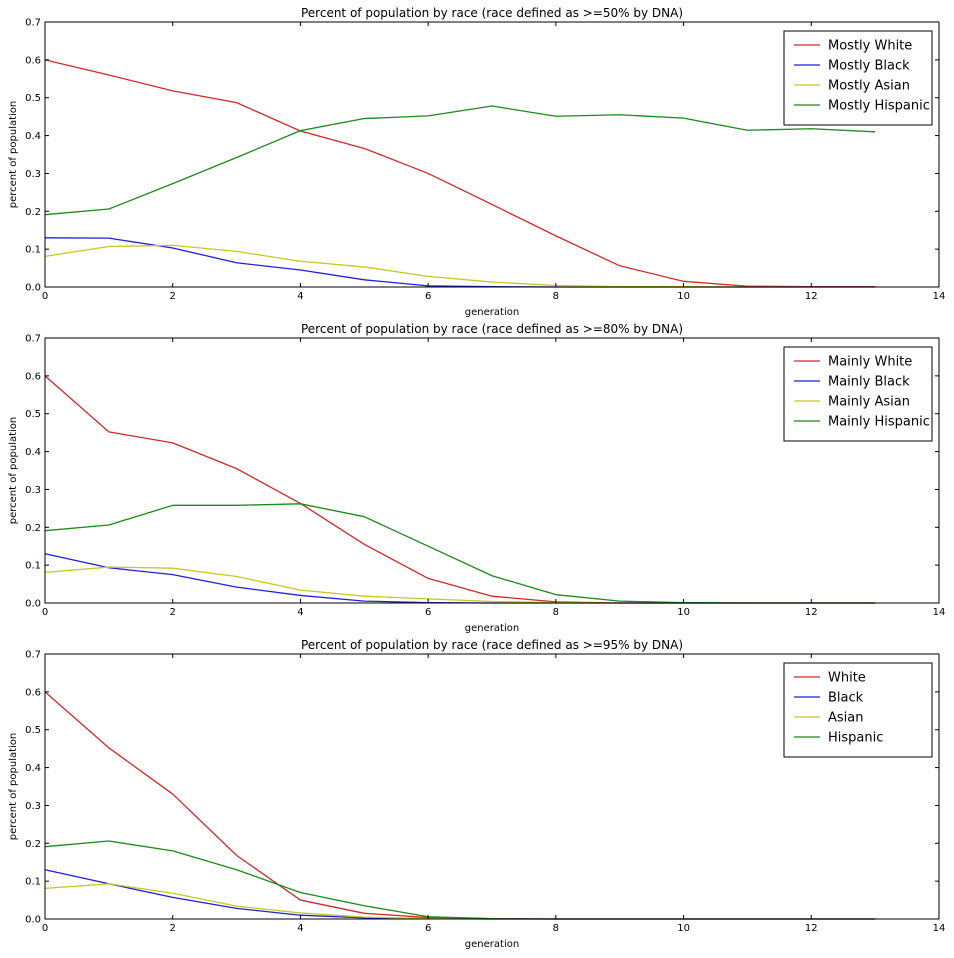  Describe the element at coordinates (33, 288) in the screenshot. I see `chart-1-y-tick-label: 0.0` at that location.